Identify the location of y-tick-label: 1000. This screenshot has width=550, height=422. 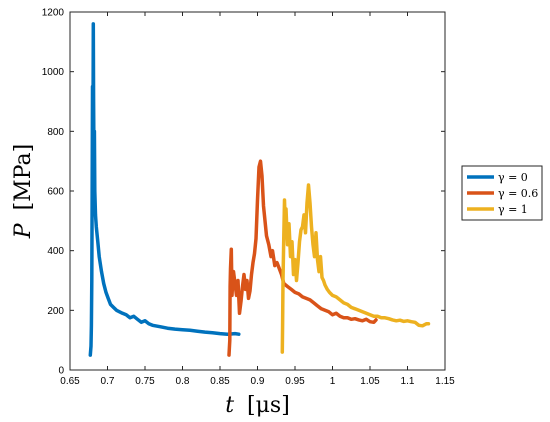
(53, 72).